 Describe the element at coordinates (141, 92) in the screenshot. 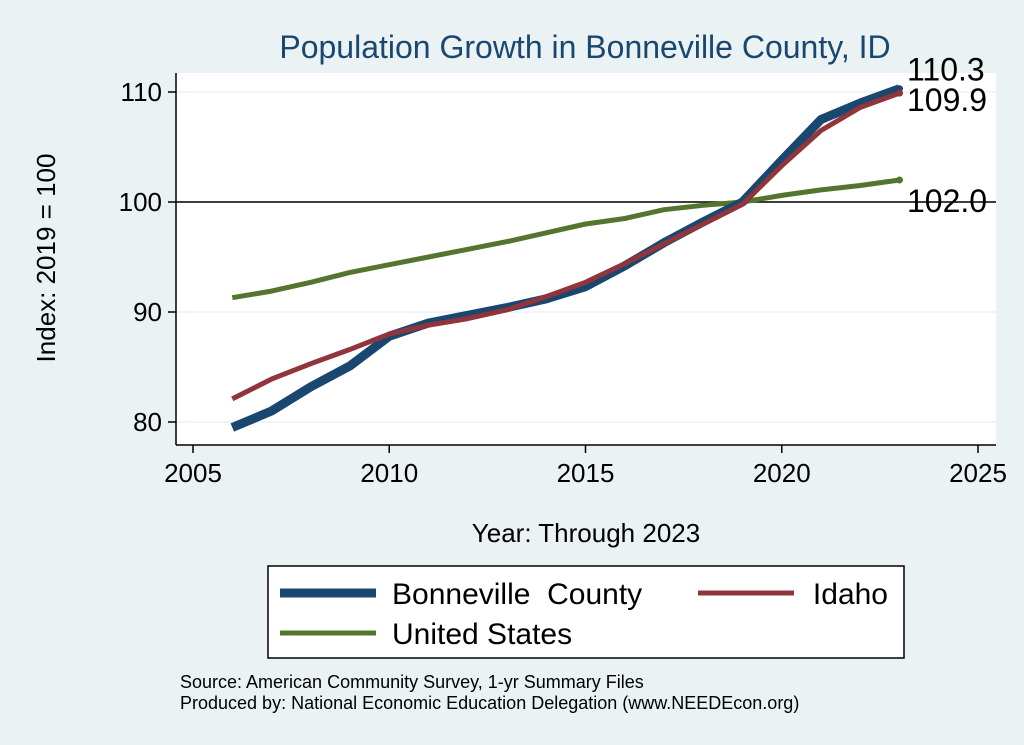

I see `y-tick-label-110: 110` at that location.